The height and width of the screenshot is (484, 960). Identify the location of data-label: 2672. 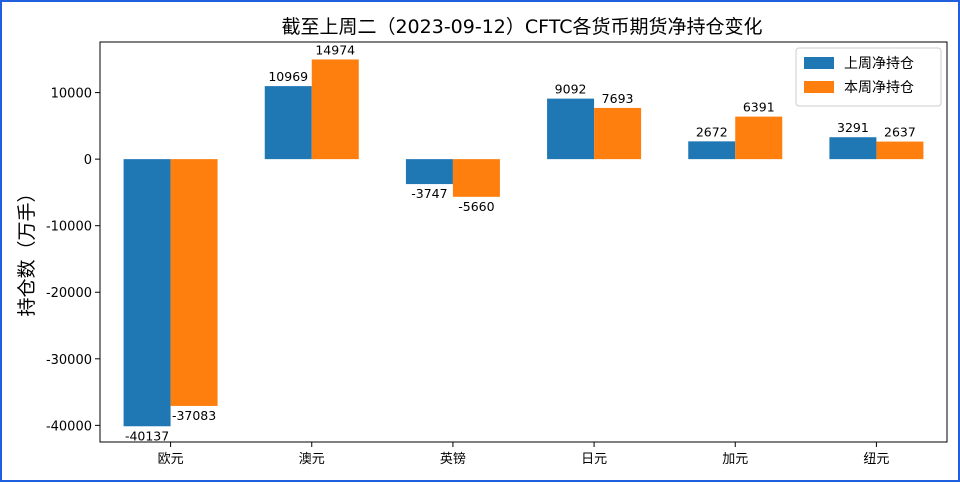
(712, 131).